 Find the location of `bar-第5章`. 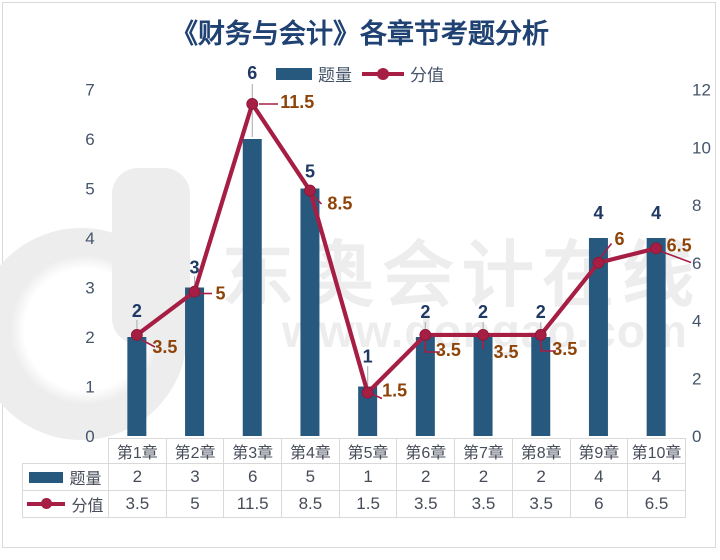

bar-第5章 is located at coordinates (368, 411).